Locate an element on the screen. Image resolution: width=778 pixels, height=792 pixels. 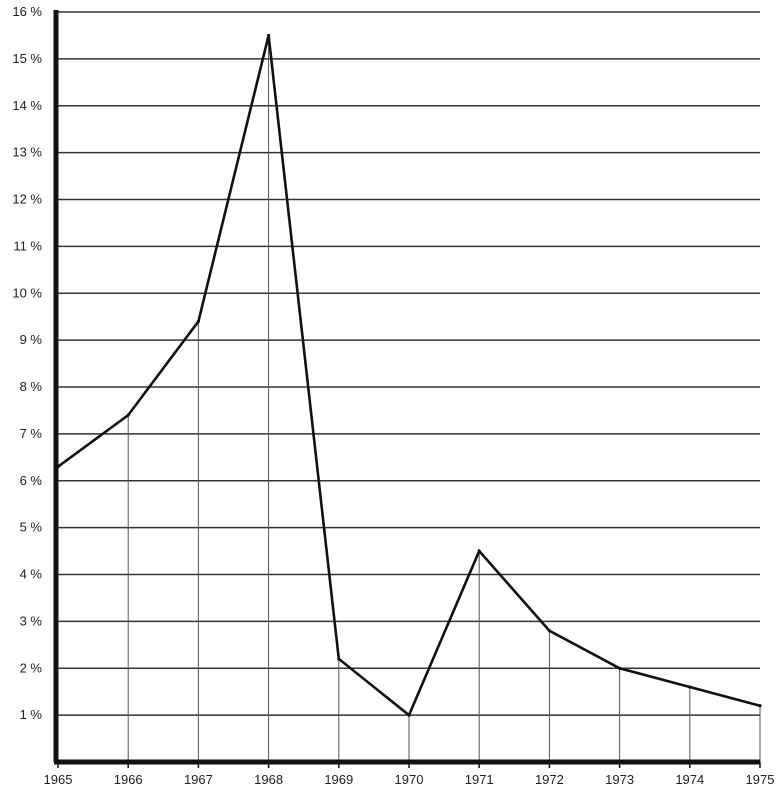
y-tick-label: 8 % is located at coordinates (31, 386).